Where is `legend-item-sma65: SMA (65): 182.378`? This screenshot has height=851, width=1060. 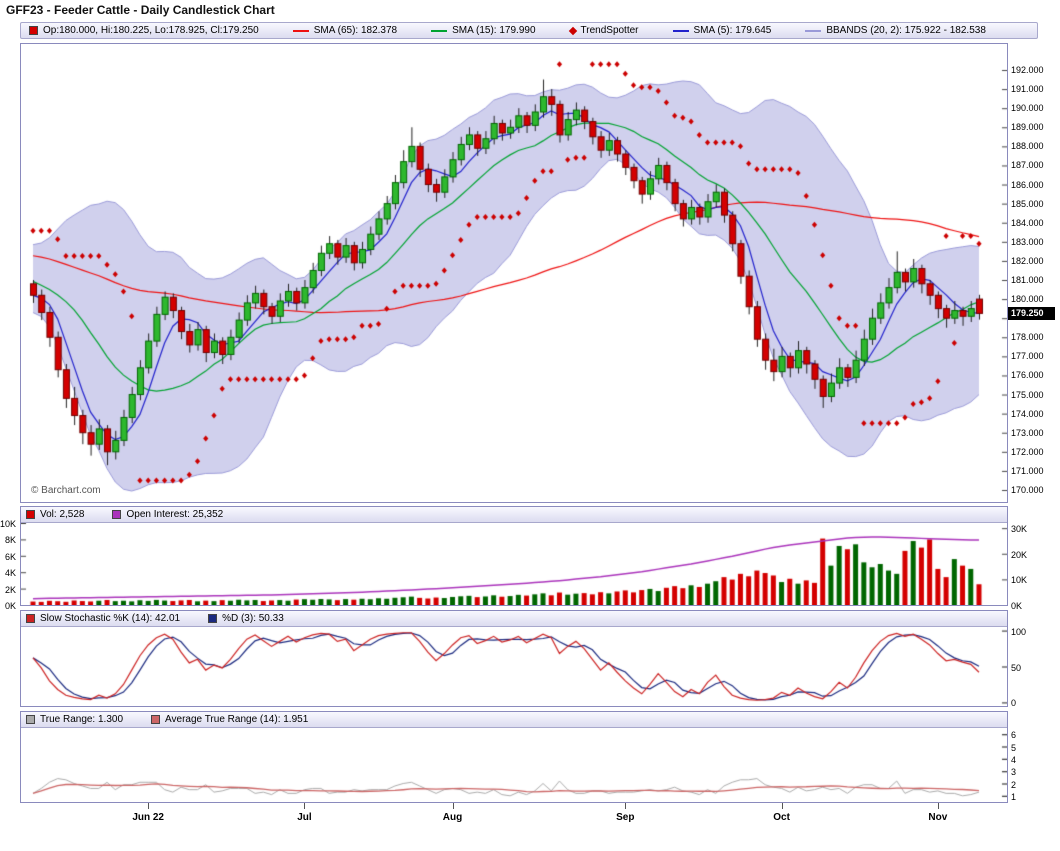 legend-item-sma65: SMA (65): 182.378 is located at coordinates (345, 30).